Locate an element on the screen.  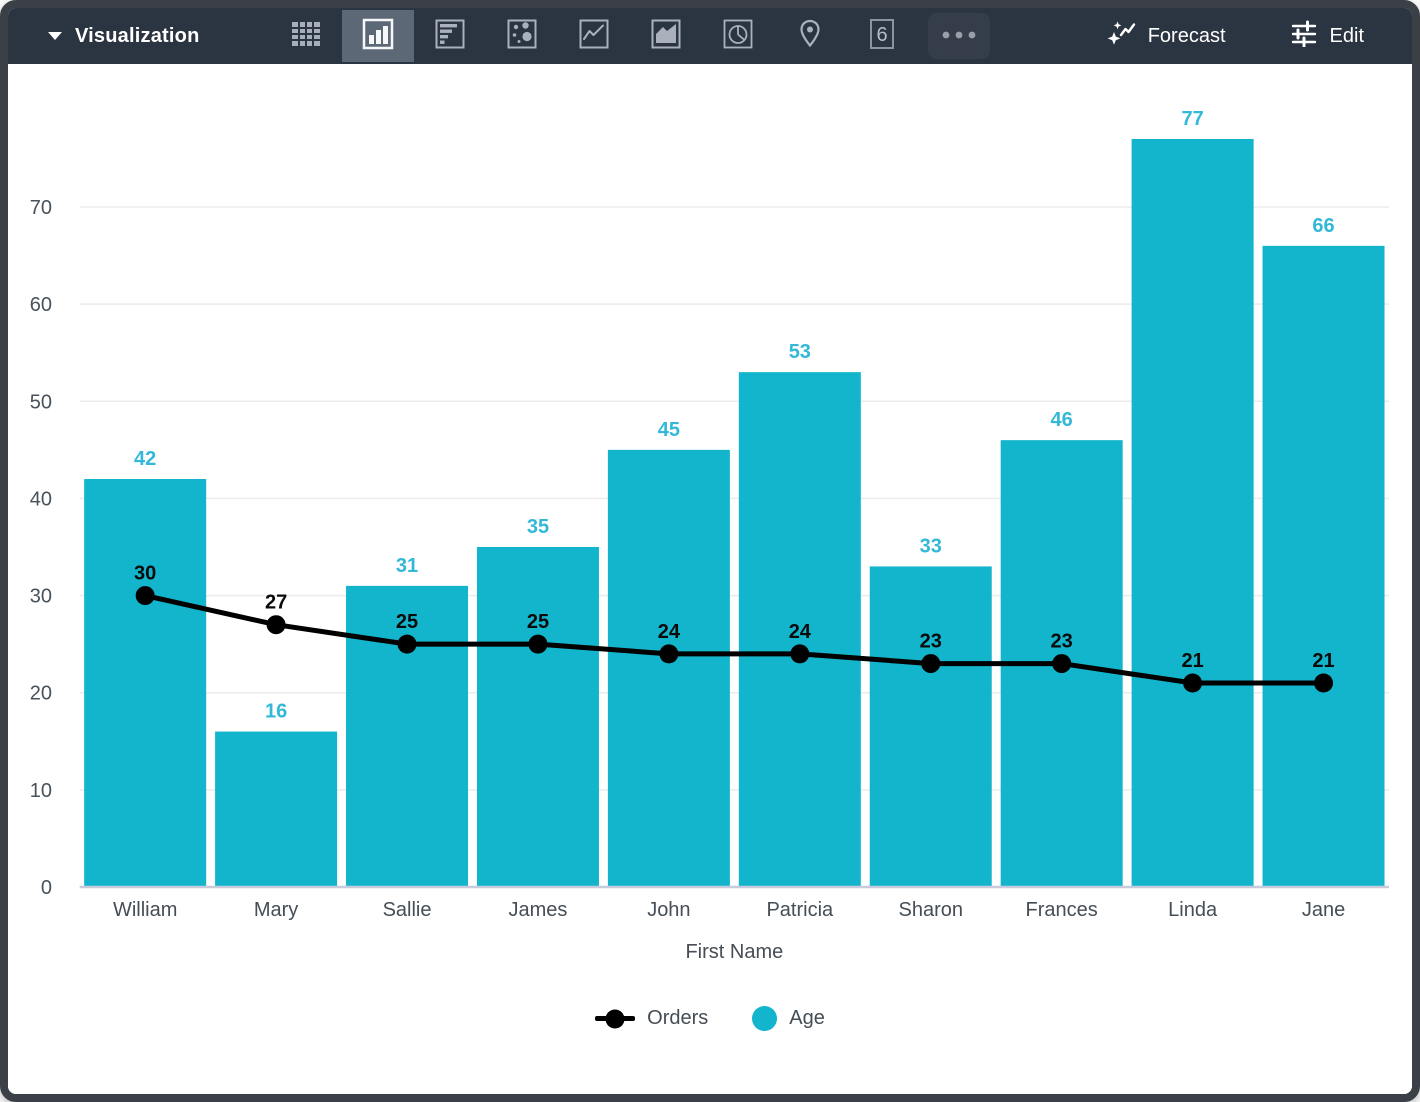
age-bar-Linda is located at coordinates (1192, 513).